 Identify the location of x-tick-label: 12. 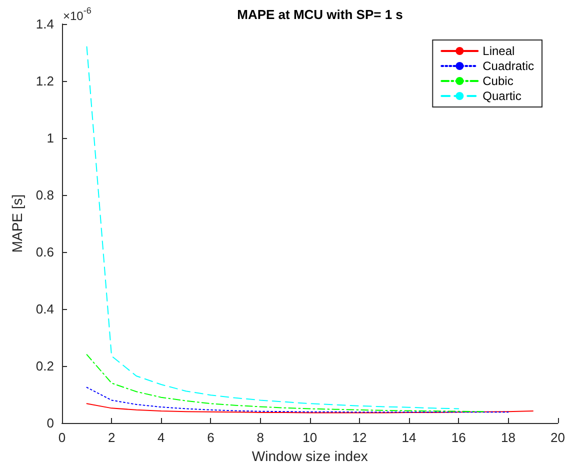
(359, 437).